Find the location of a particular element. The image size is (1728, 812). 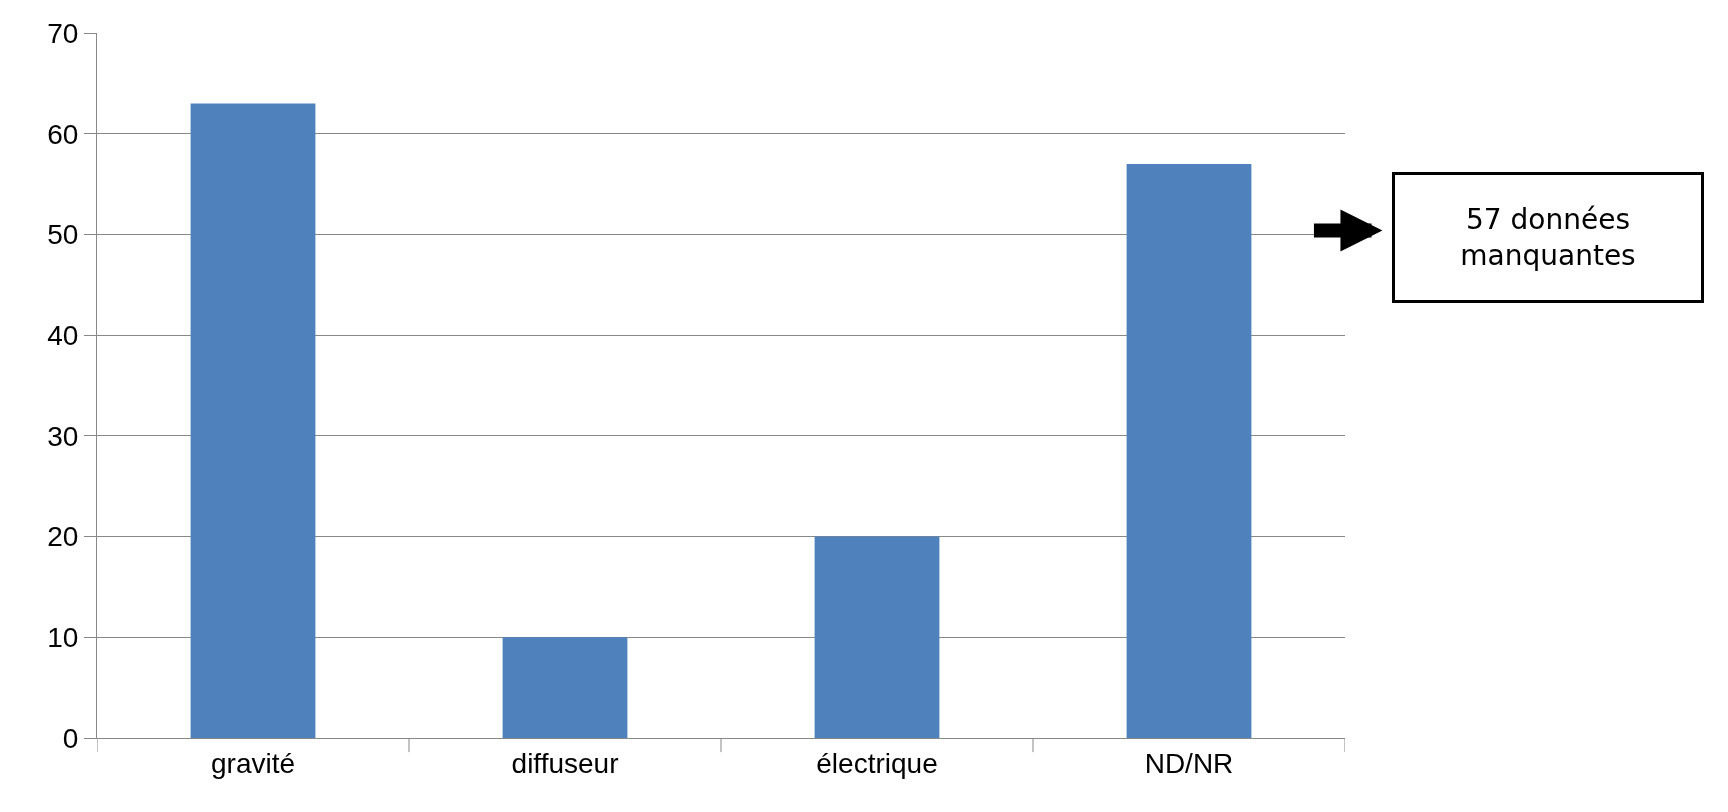

x-tick-label: électrique is located at coordinates (877, 763).